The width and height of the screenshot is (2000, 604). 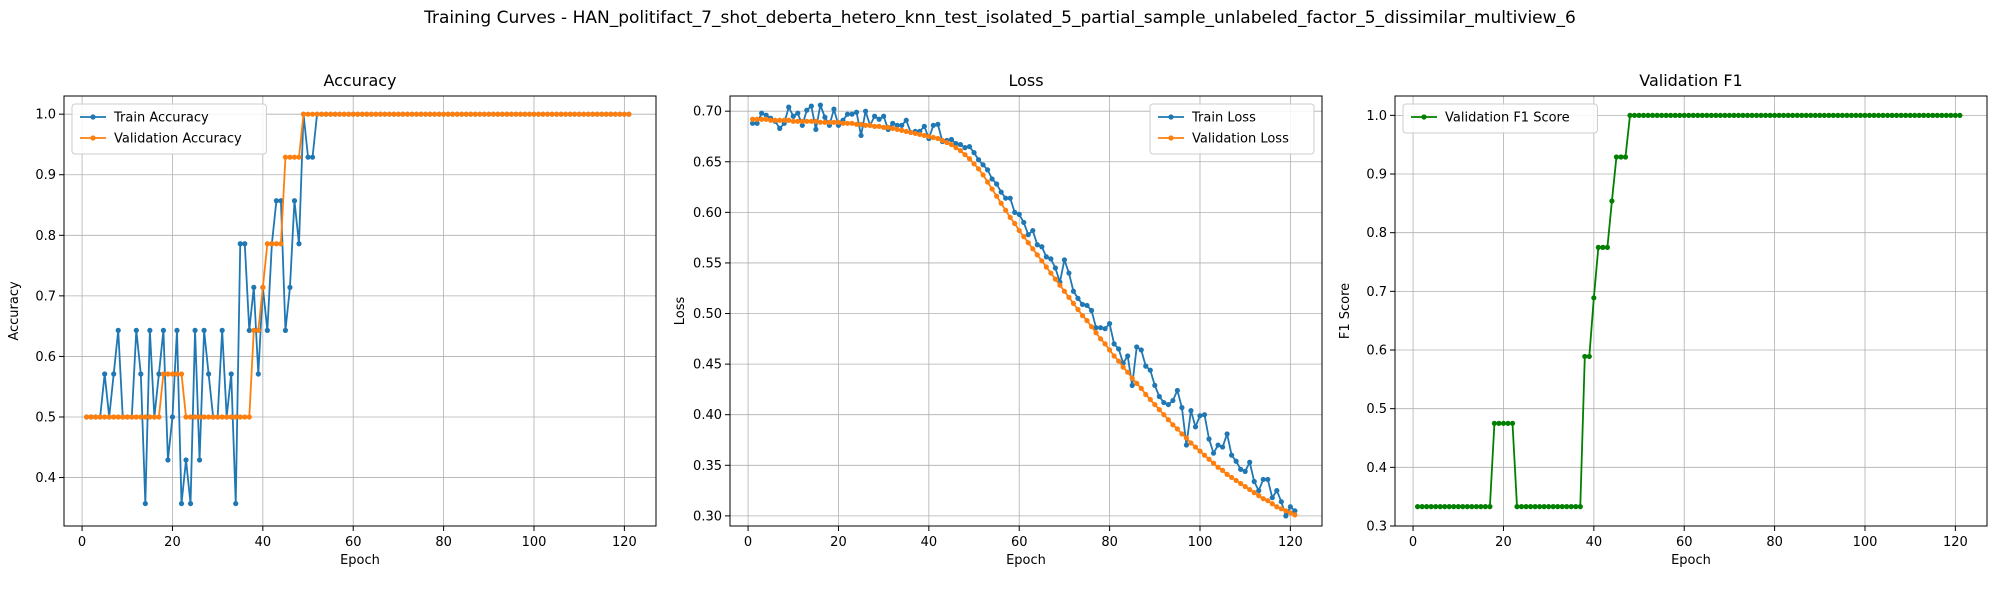 I want to click on y-tick-label: 0.5, so click(x=45, y=417).